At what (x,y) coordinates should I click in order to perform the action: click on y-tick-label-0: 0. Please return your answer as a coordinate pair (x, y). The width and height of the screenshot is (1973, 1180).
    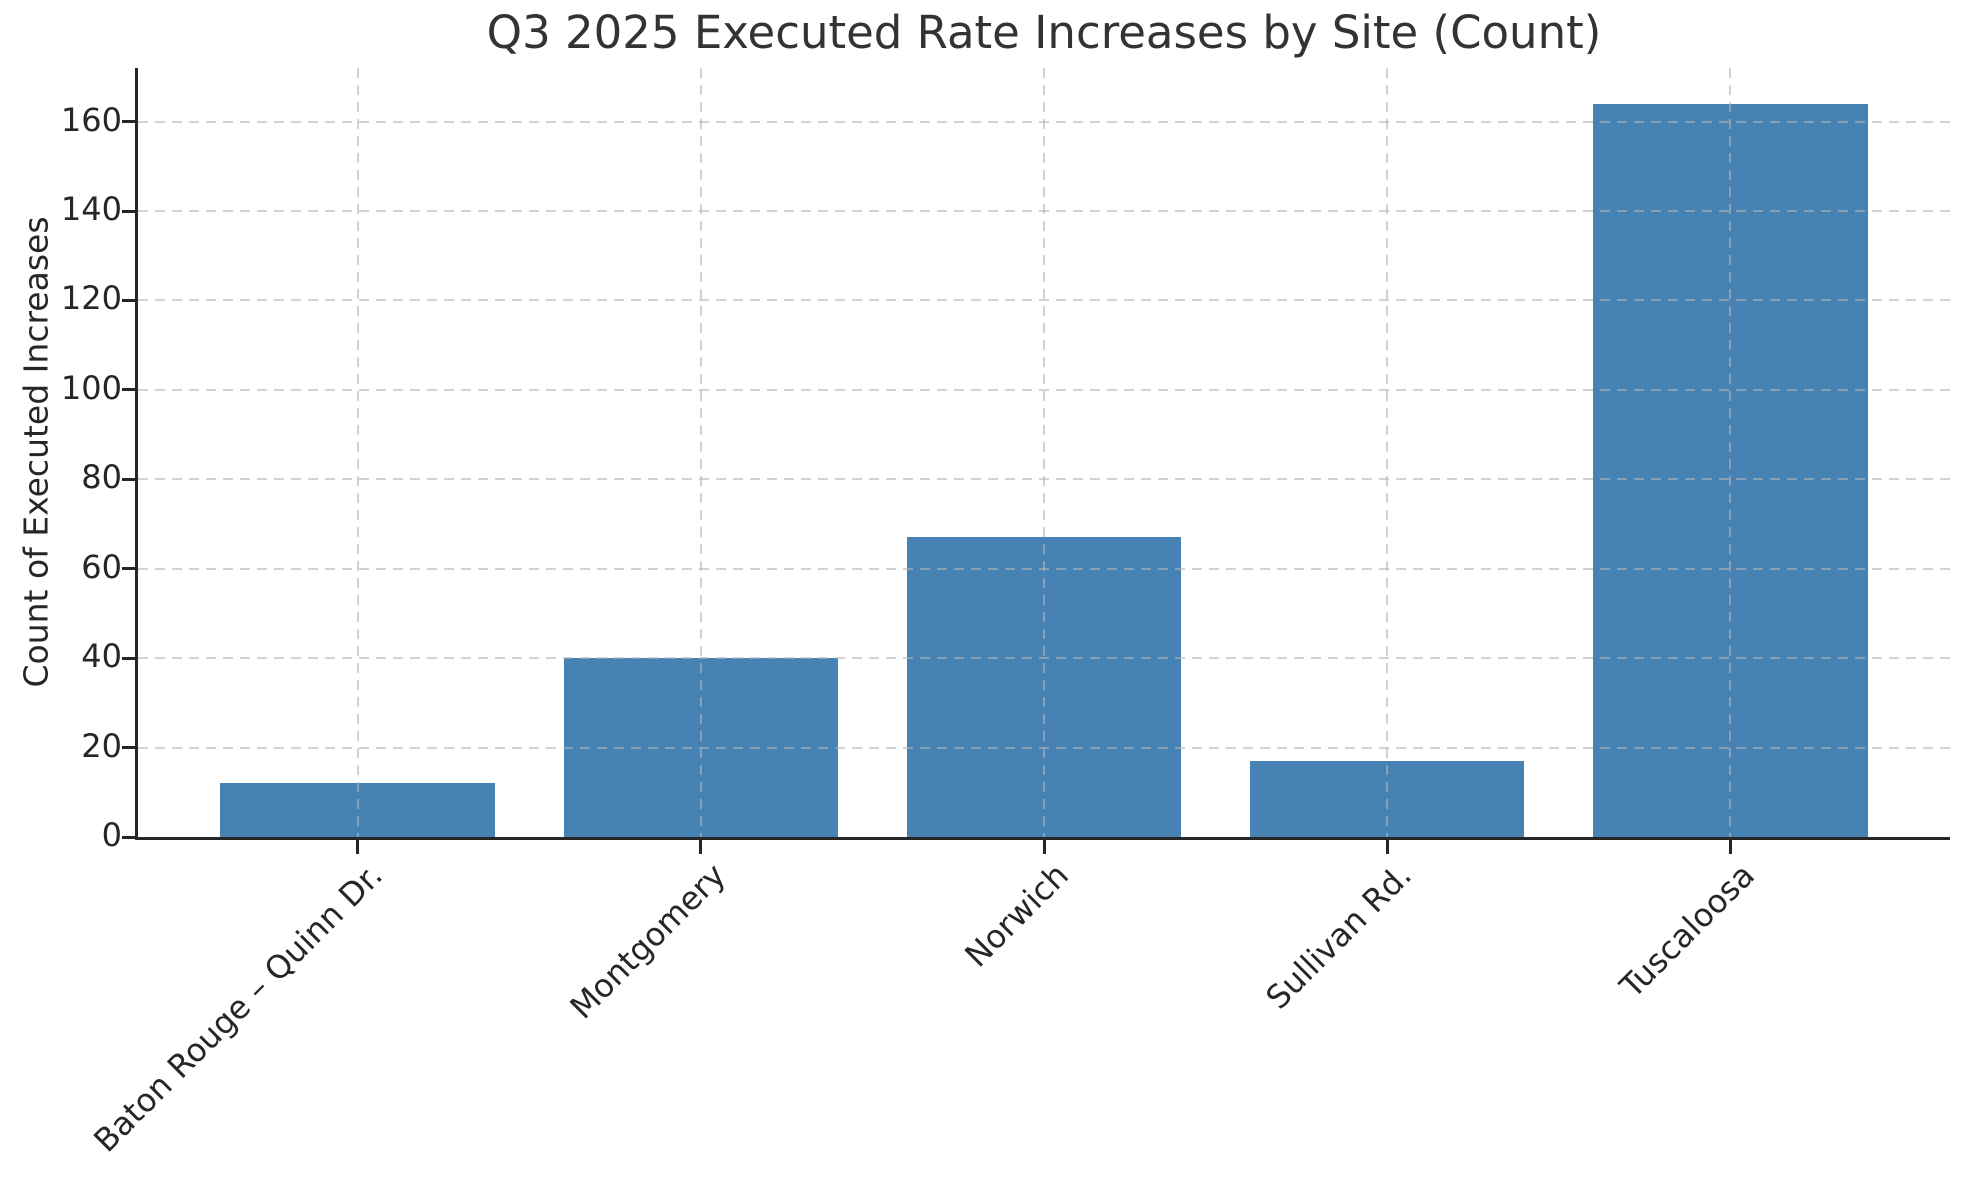
    Looking at the image, I should click on (111, 835).